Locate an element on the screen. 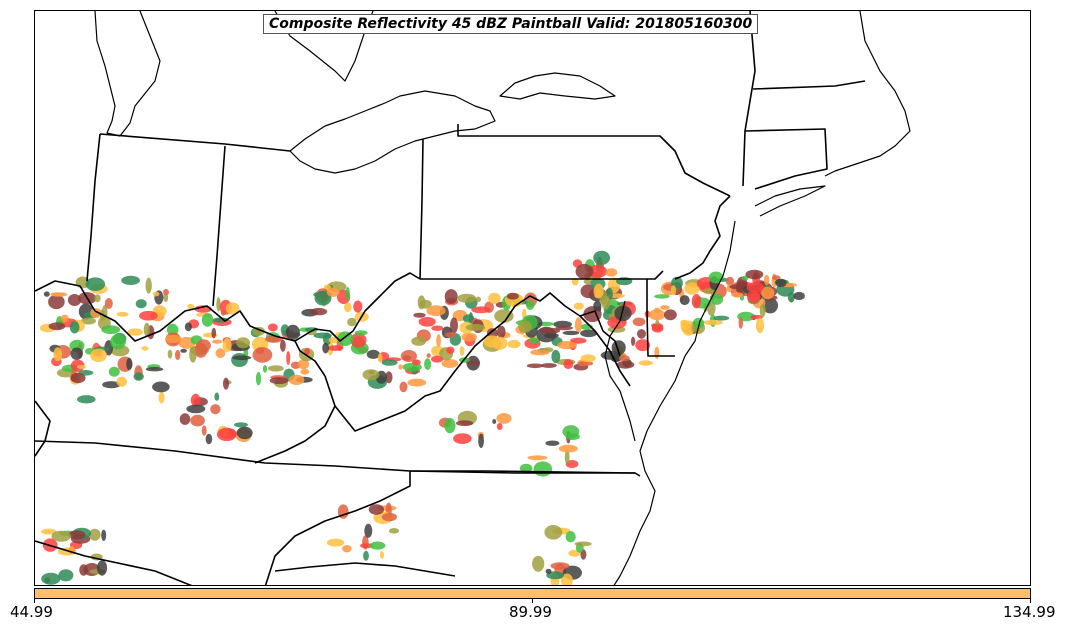 This screenshot has width=1070, height=633. nc-sc-border is located at coordinates (365, 569).